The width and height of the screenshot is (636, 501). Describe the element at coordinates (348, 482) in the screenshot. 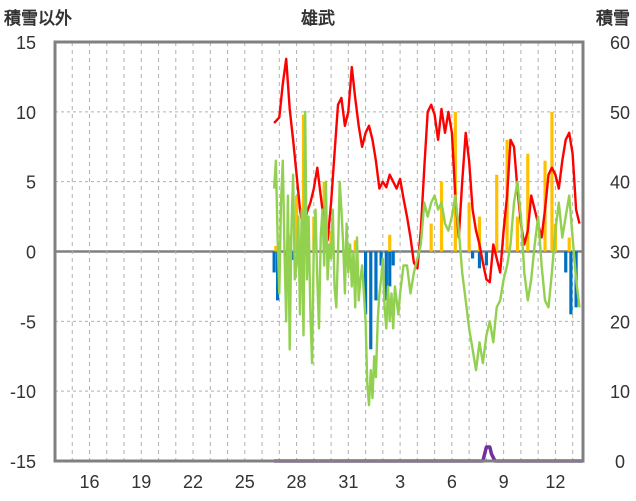

I see `x-tick-label: 31` at that location.